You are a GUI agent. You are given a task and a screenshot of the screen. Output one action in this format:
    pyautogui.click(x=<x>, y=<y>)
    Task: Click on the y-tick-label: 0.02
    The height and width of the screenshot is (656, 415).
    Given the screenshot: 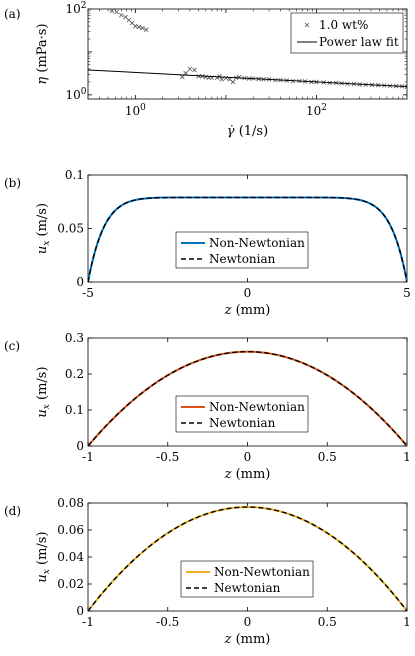 What is the action you would take?
    pyautogui.click(x=70, y=584)
    